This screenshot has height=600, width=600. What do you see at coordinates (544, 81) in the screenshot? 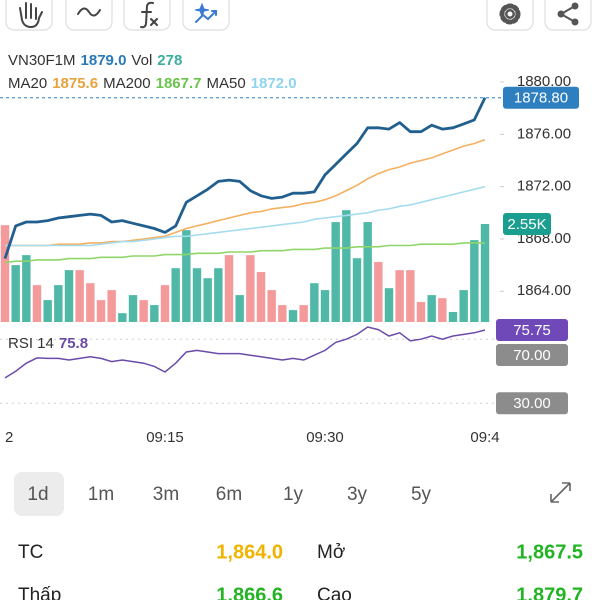
I see `y-tick-label: 1880.00` at bounding box center [544, 81].